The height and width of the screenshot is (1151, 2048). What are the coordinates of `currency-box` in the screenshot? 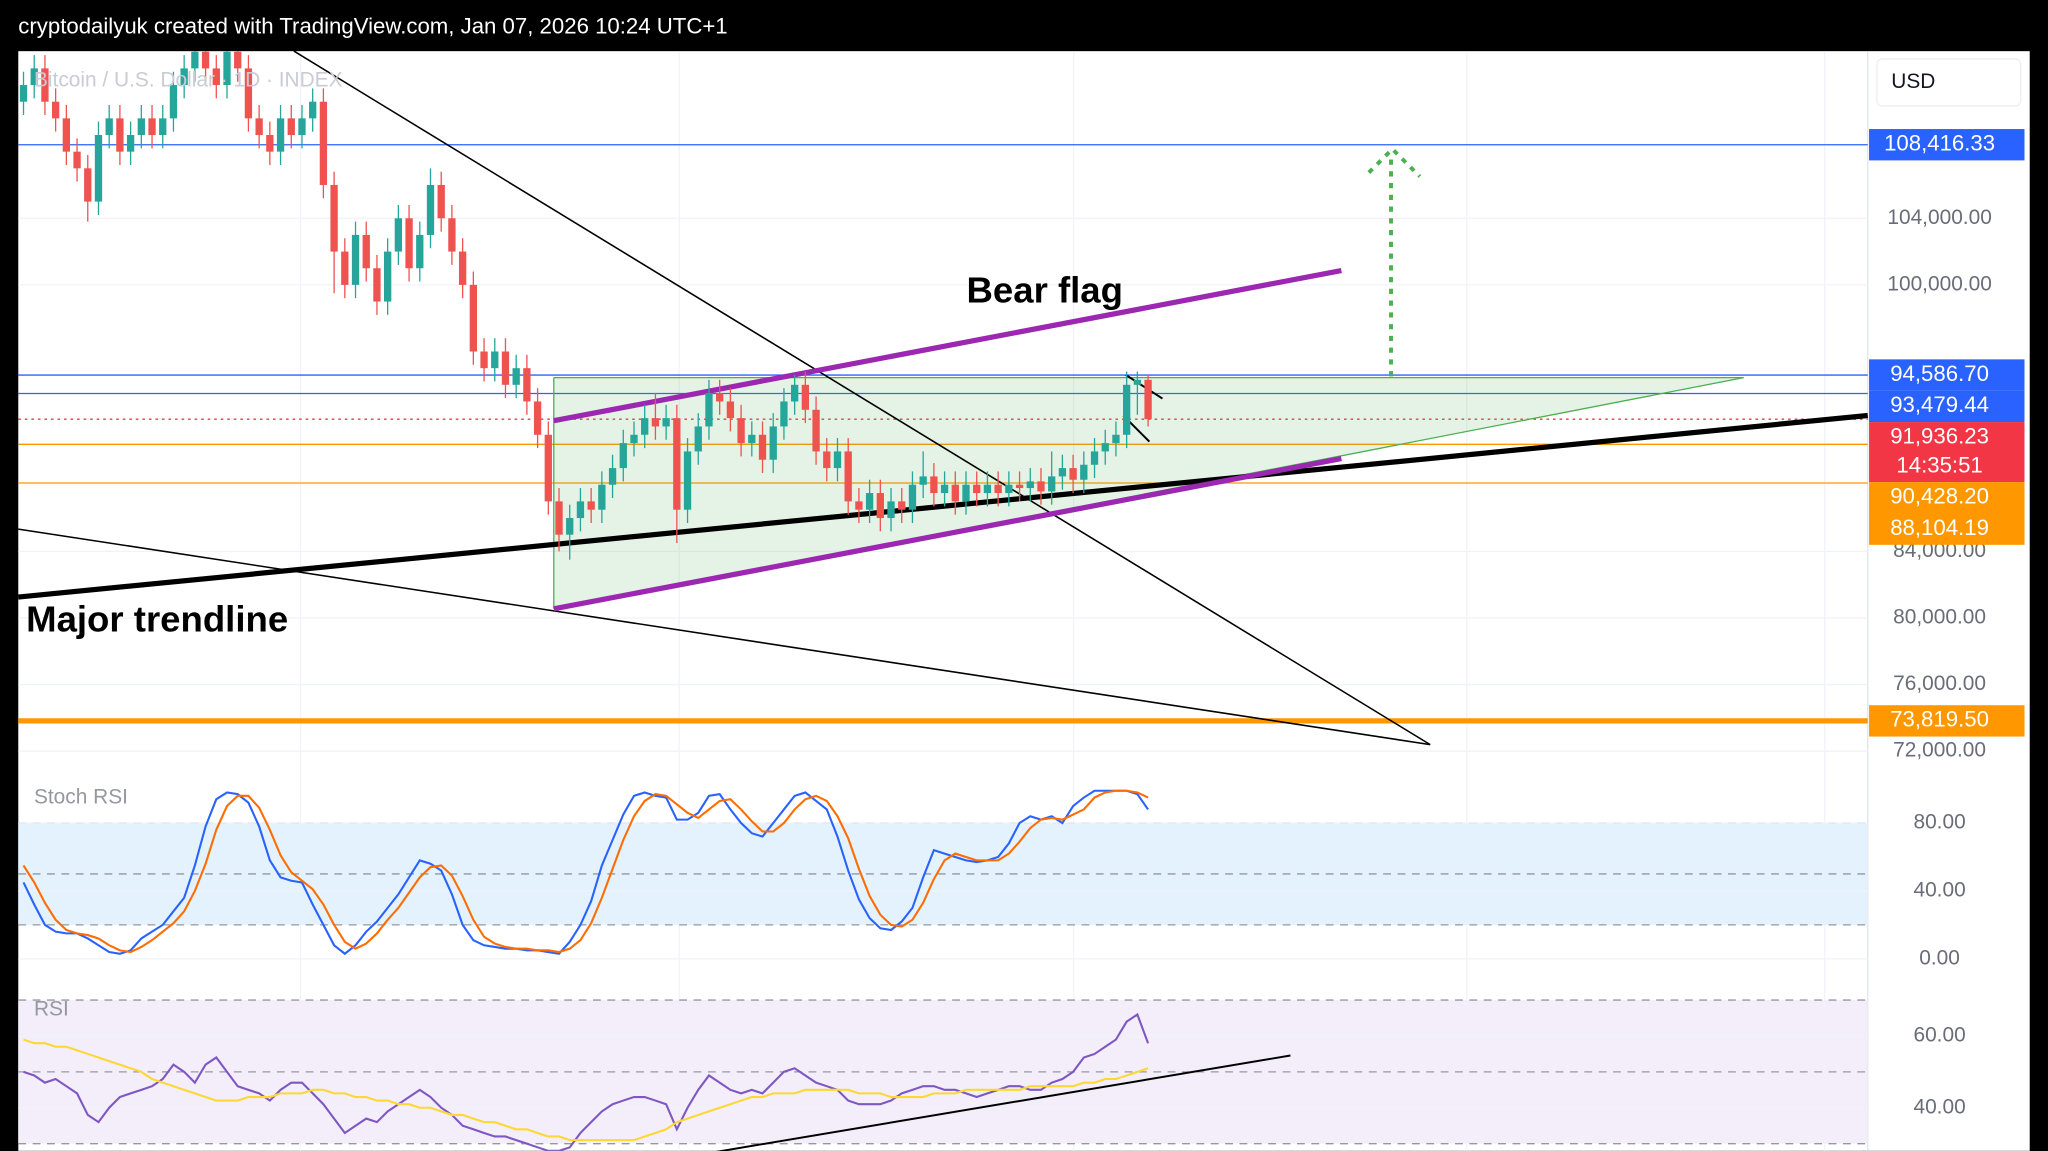 It's located at (1949, 82).